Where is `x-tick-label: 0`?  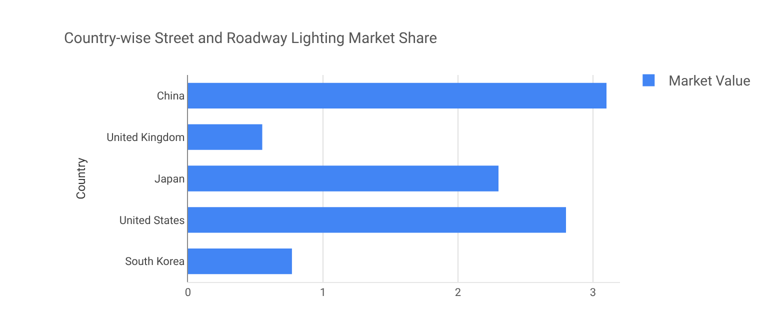 x-tick-label: 0 is located at coordinates (188, 293).